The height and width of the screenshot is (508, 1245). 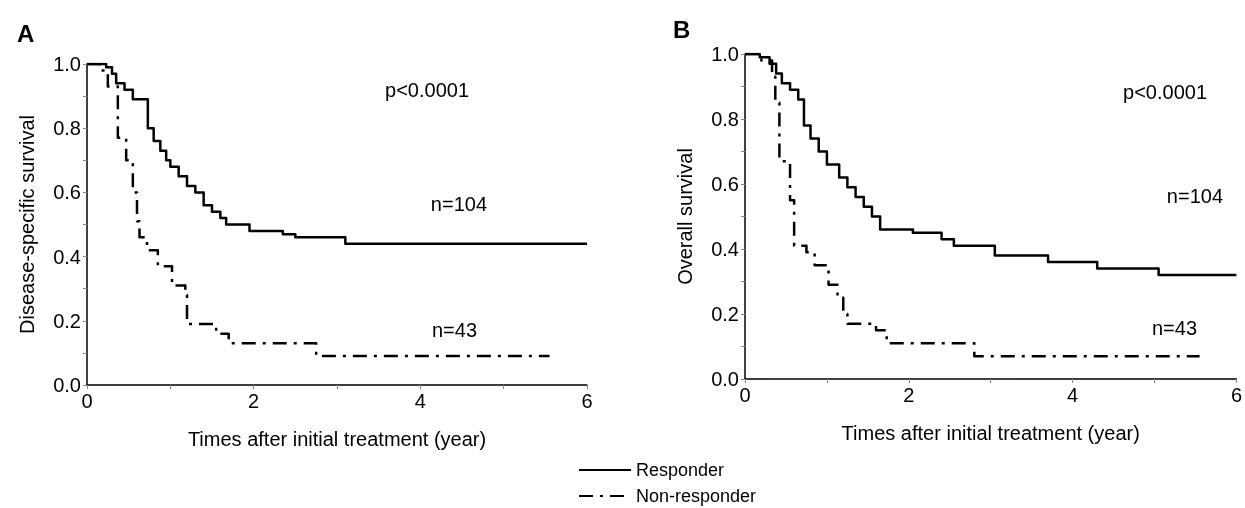 I want to click on y-axis-title: Disease-specific survival, so click(x=27, y=224).